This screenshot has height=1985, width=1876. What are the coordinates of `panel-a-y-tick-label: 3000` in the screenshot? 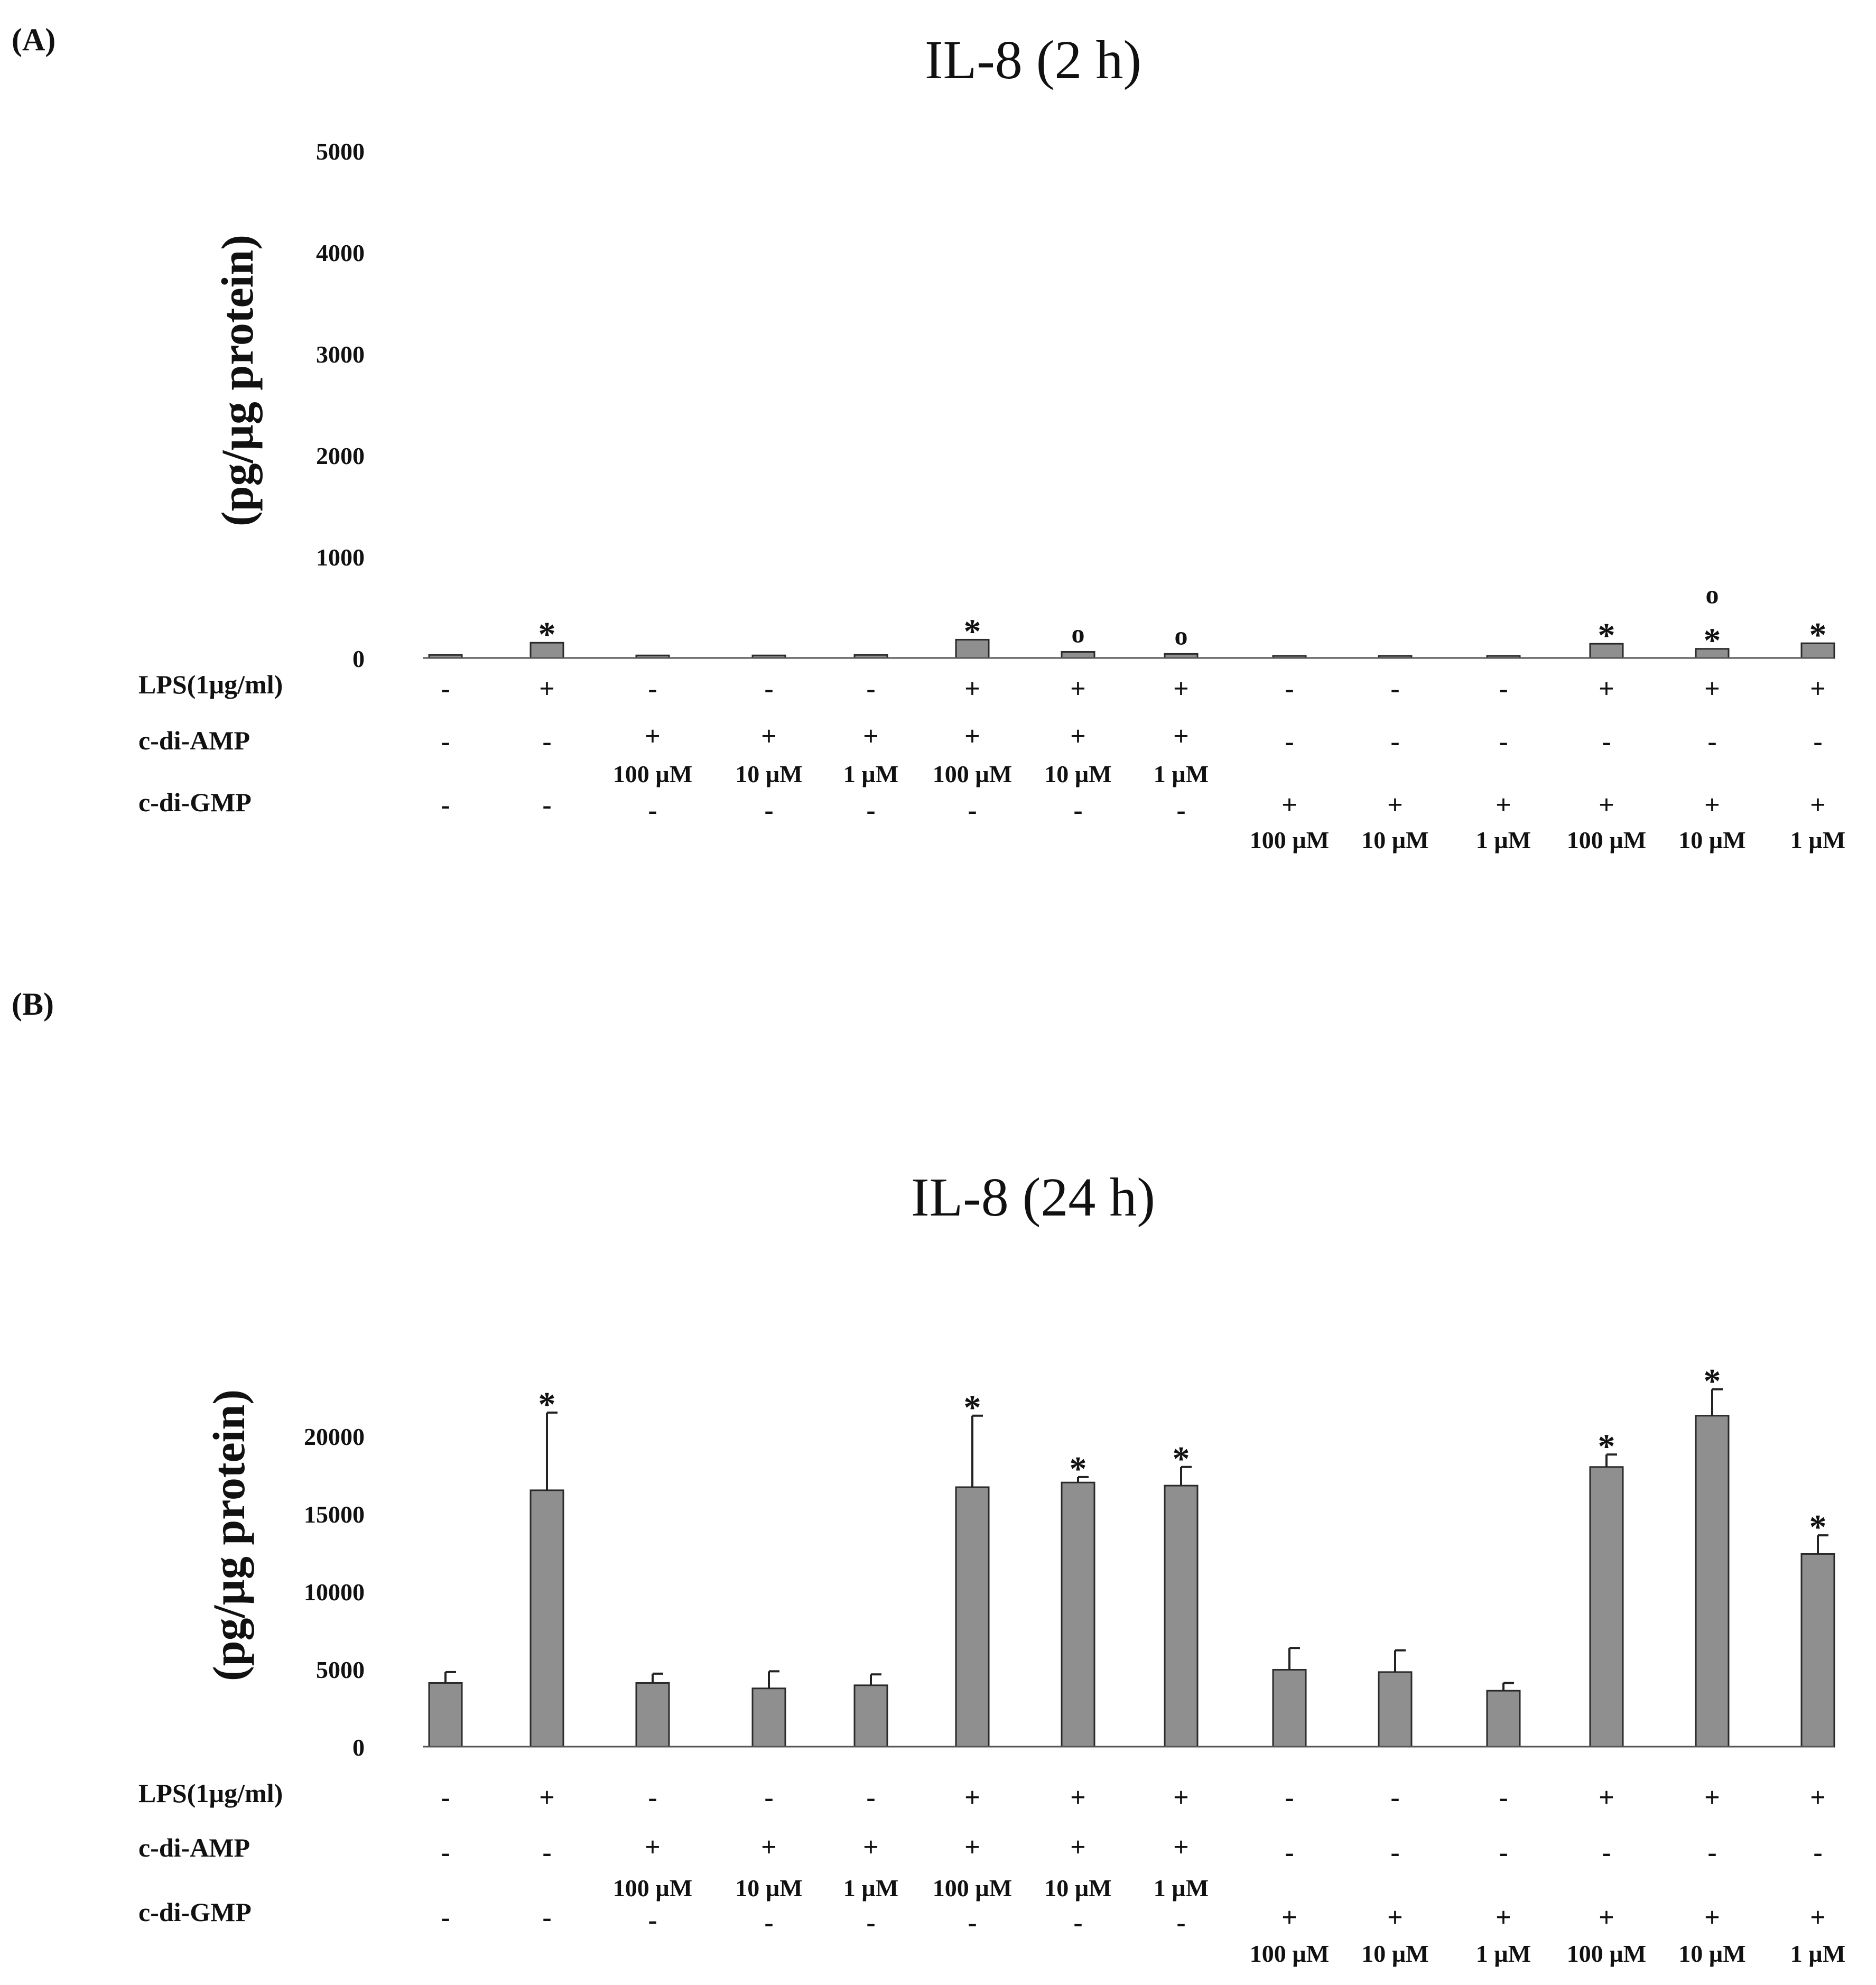 It's located at (340, 354).